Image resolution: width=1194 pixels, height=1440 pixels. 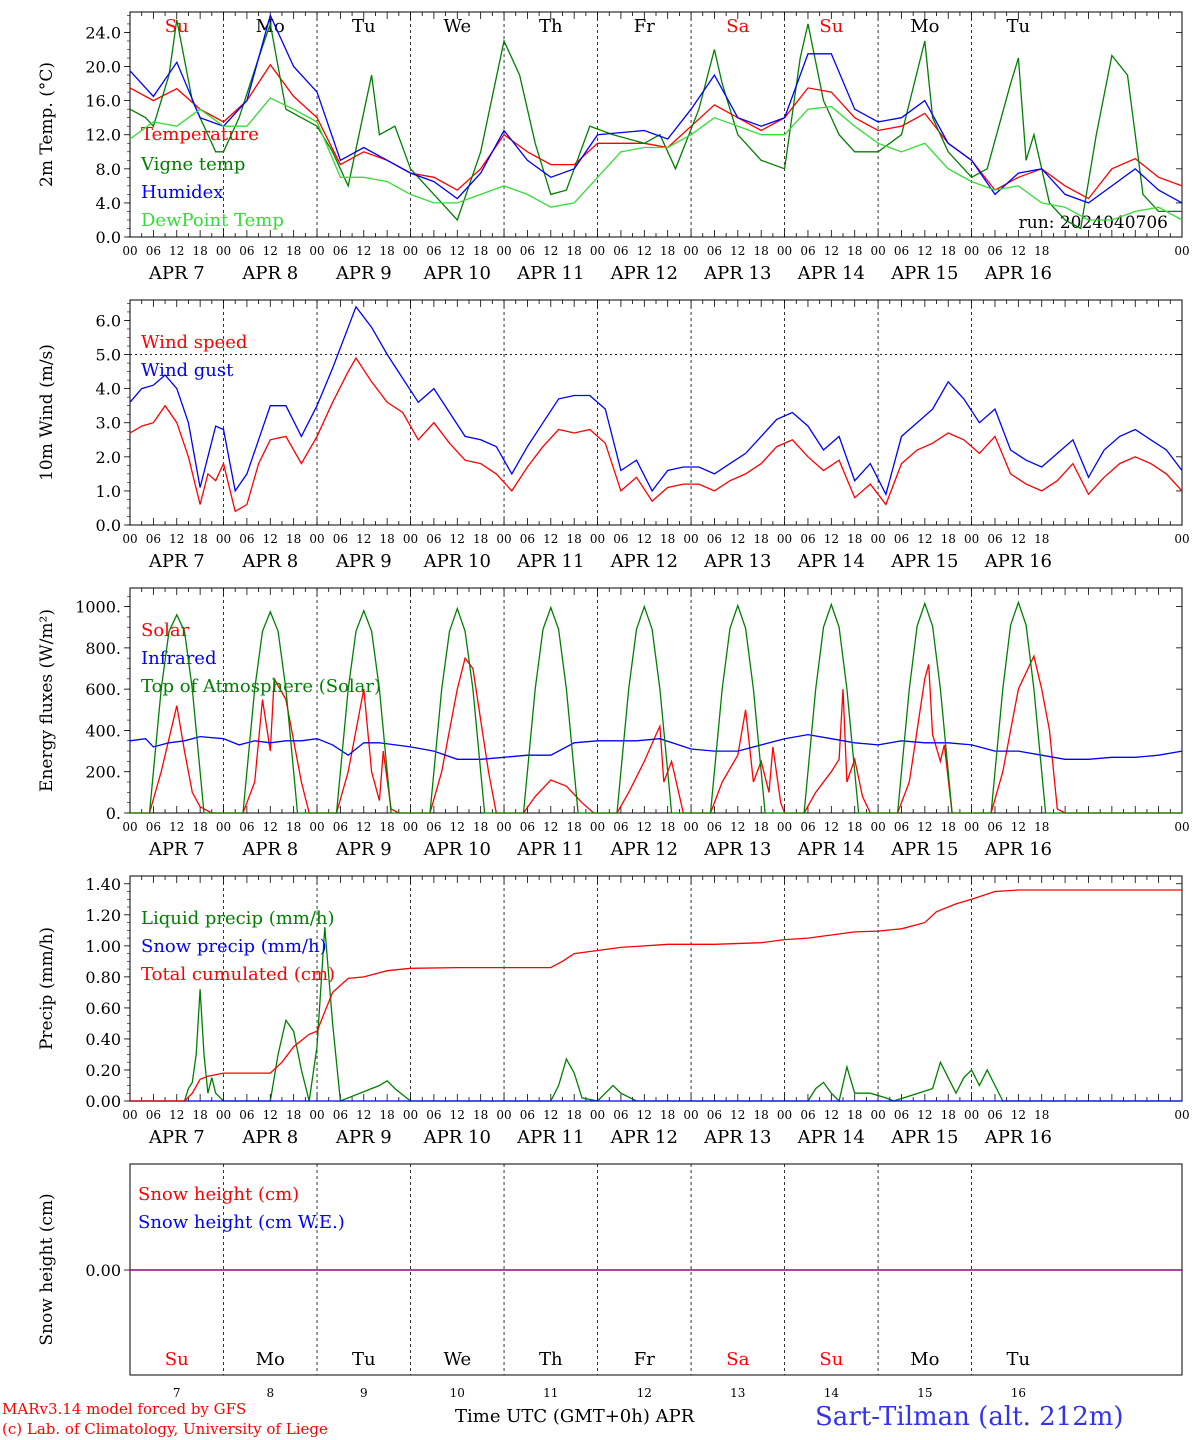 I want to click on legend-entry: Infrared, so click(x=178, y=658).